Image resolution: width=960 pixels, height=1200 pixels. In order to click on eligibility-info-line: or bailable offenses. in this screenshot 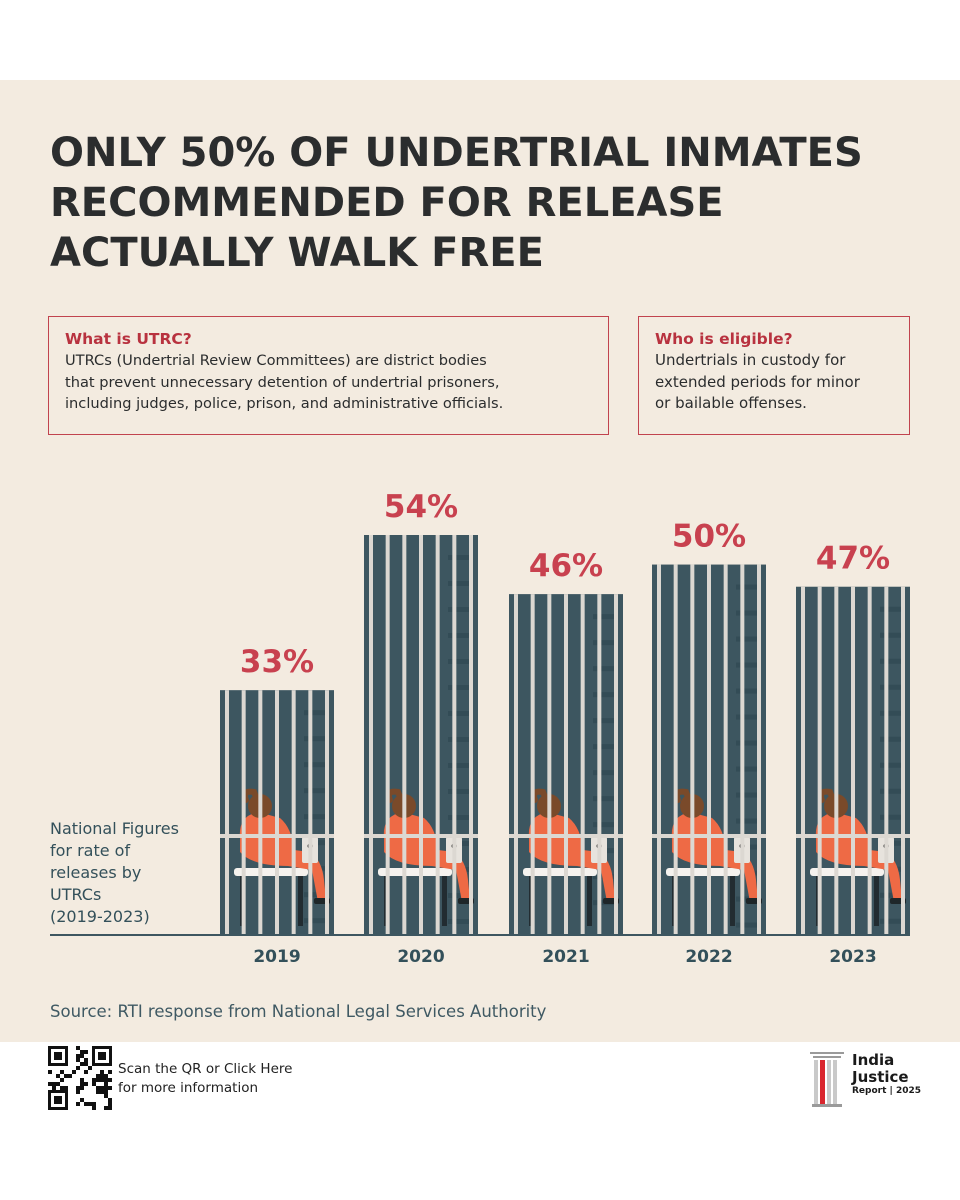, I will do `click(731, 403)`.